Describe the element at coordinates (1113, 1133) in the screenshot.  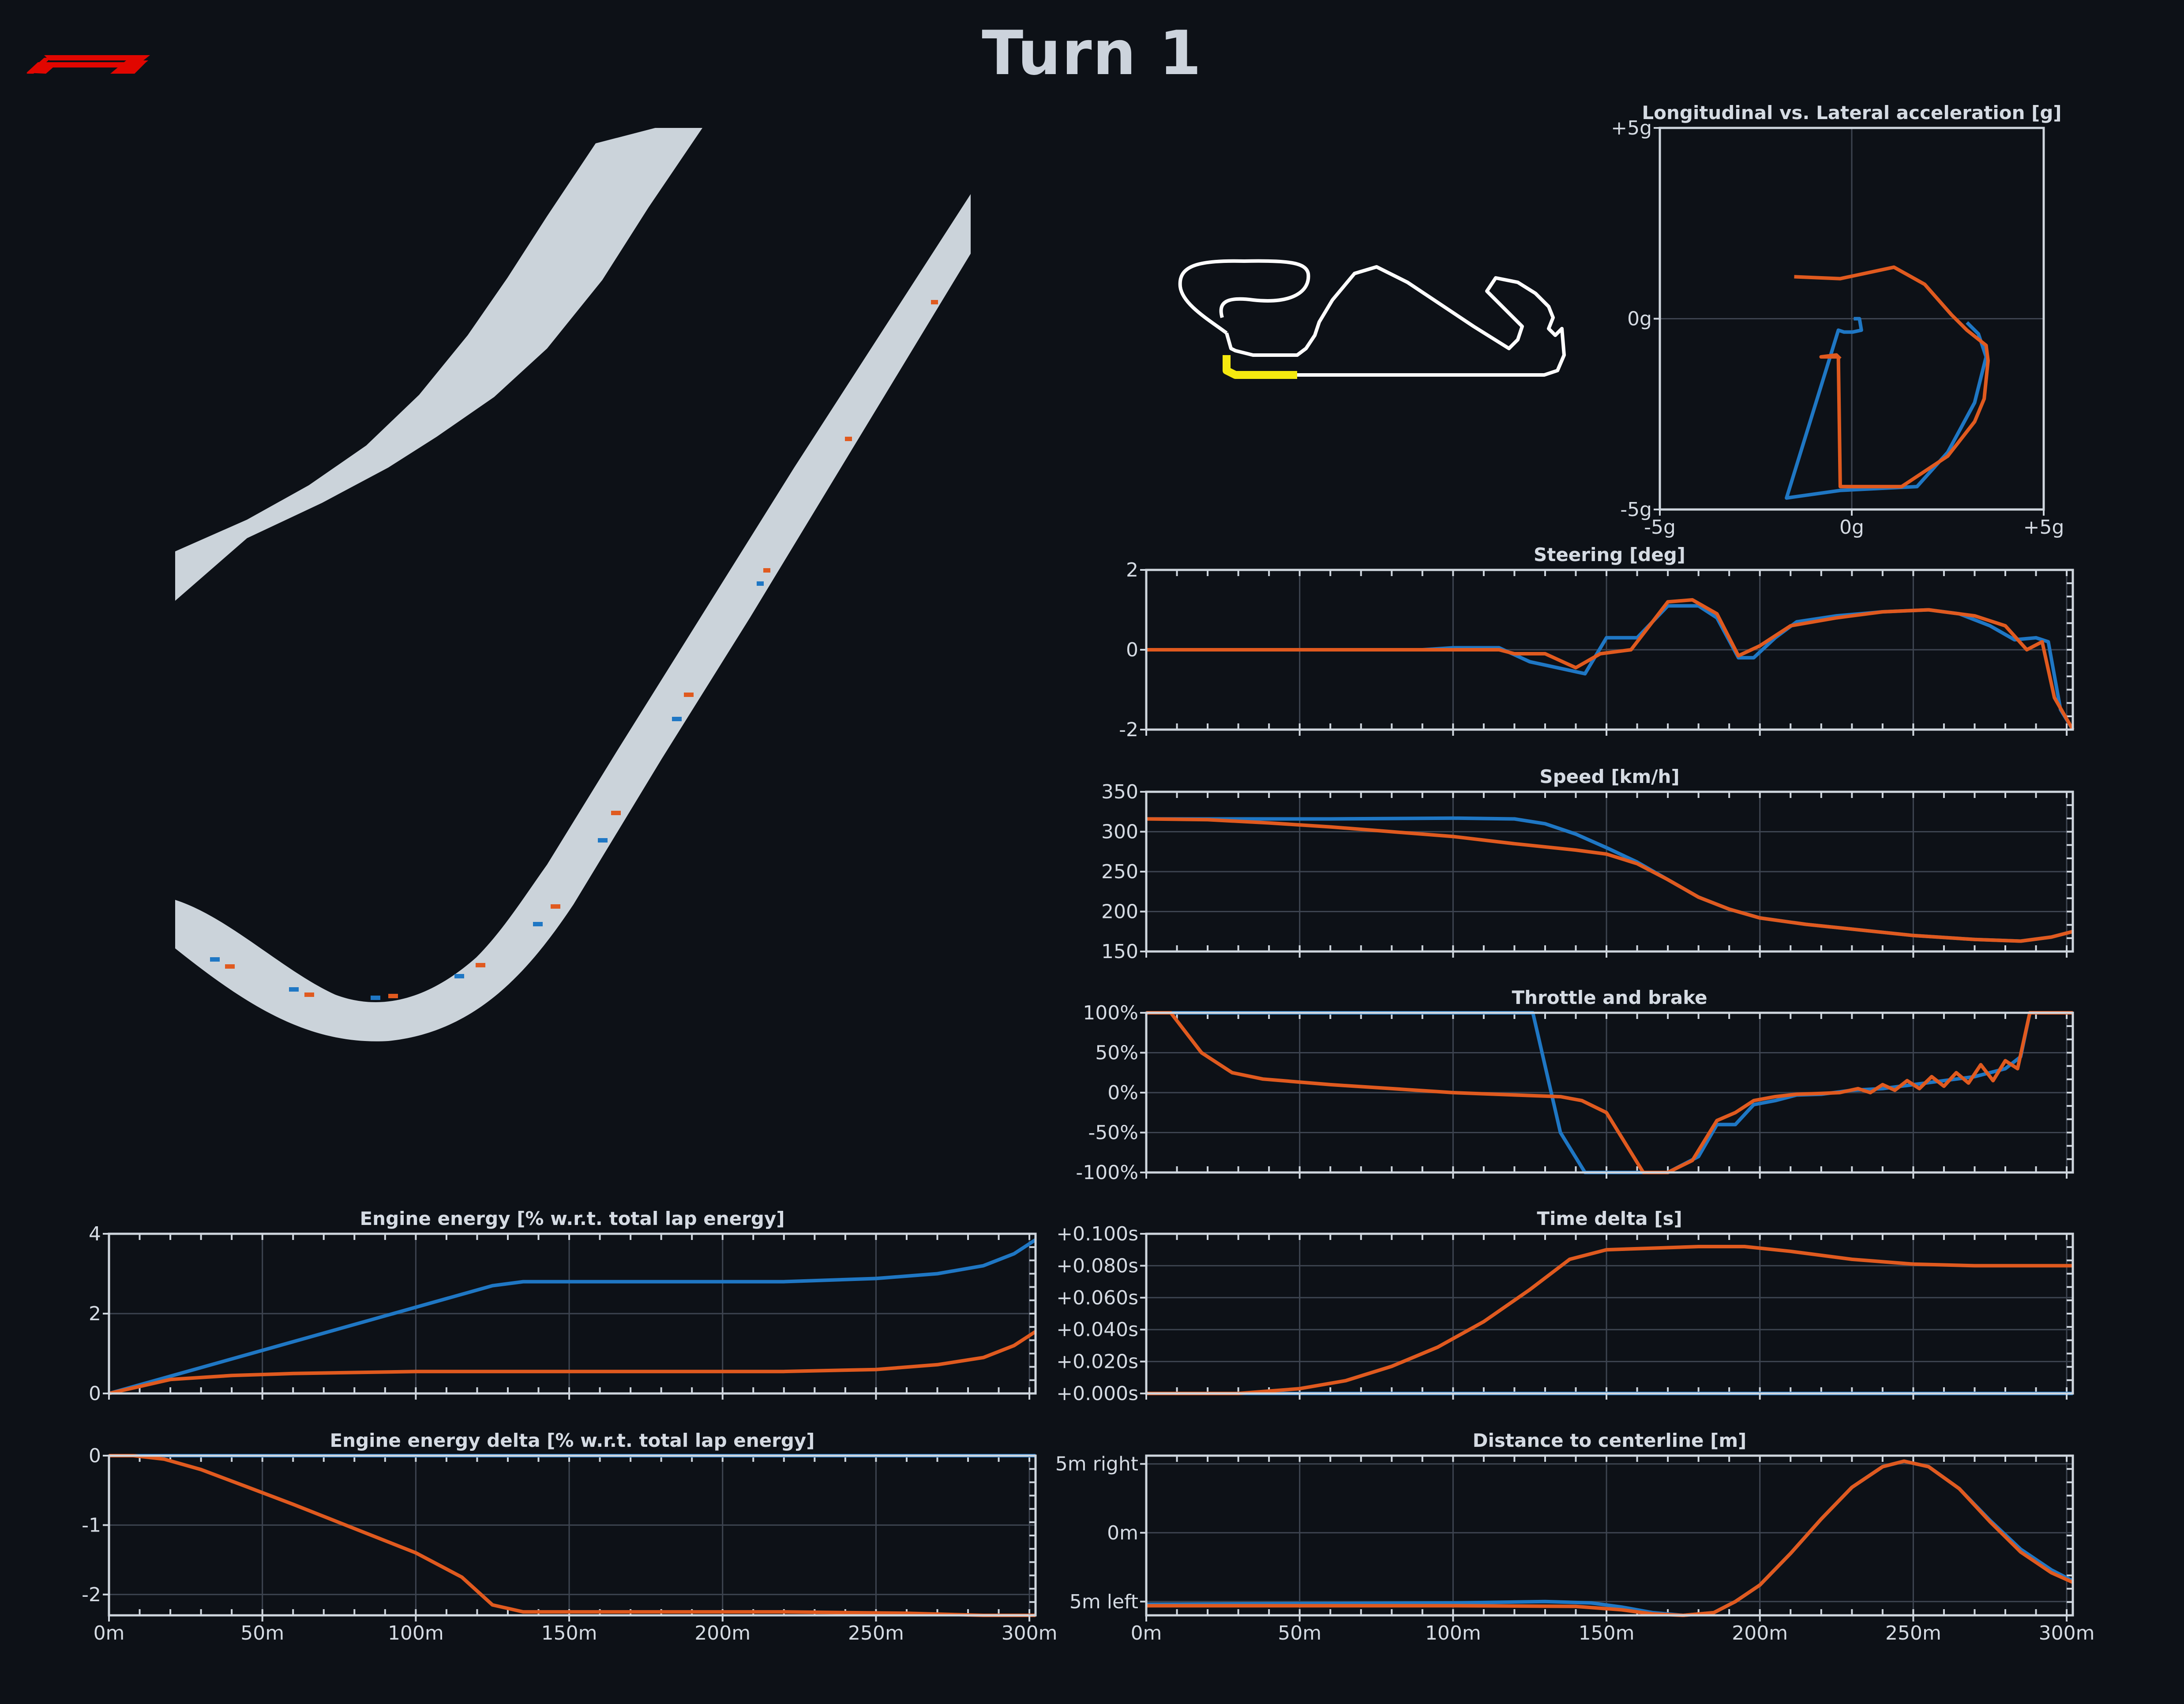
I see `y-tick-label: -50%` at that location.